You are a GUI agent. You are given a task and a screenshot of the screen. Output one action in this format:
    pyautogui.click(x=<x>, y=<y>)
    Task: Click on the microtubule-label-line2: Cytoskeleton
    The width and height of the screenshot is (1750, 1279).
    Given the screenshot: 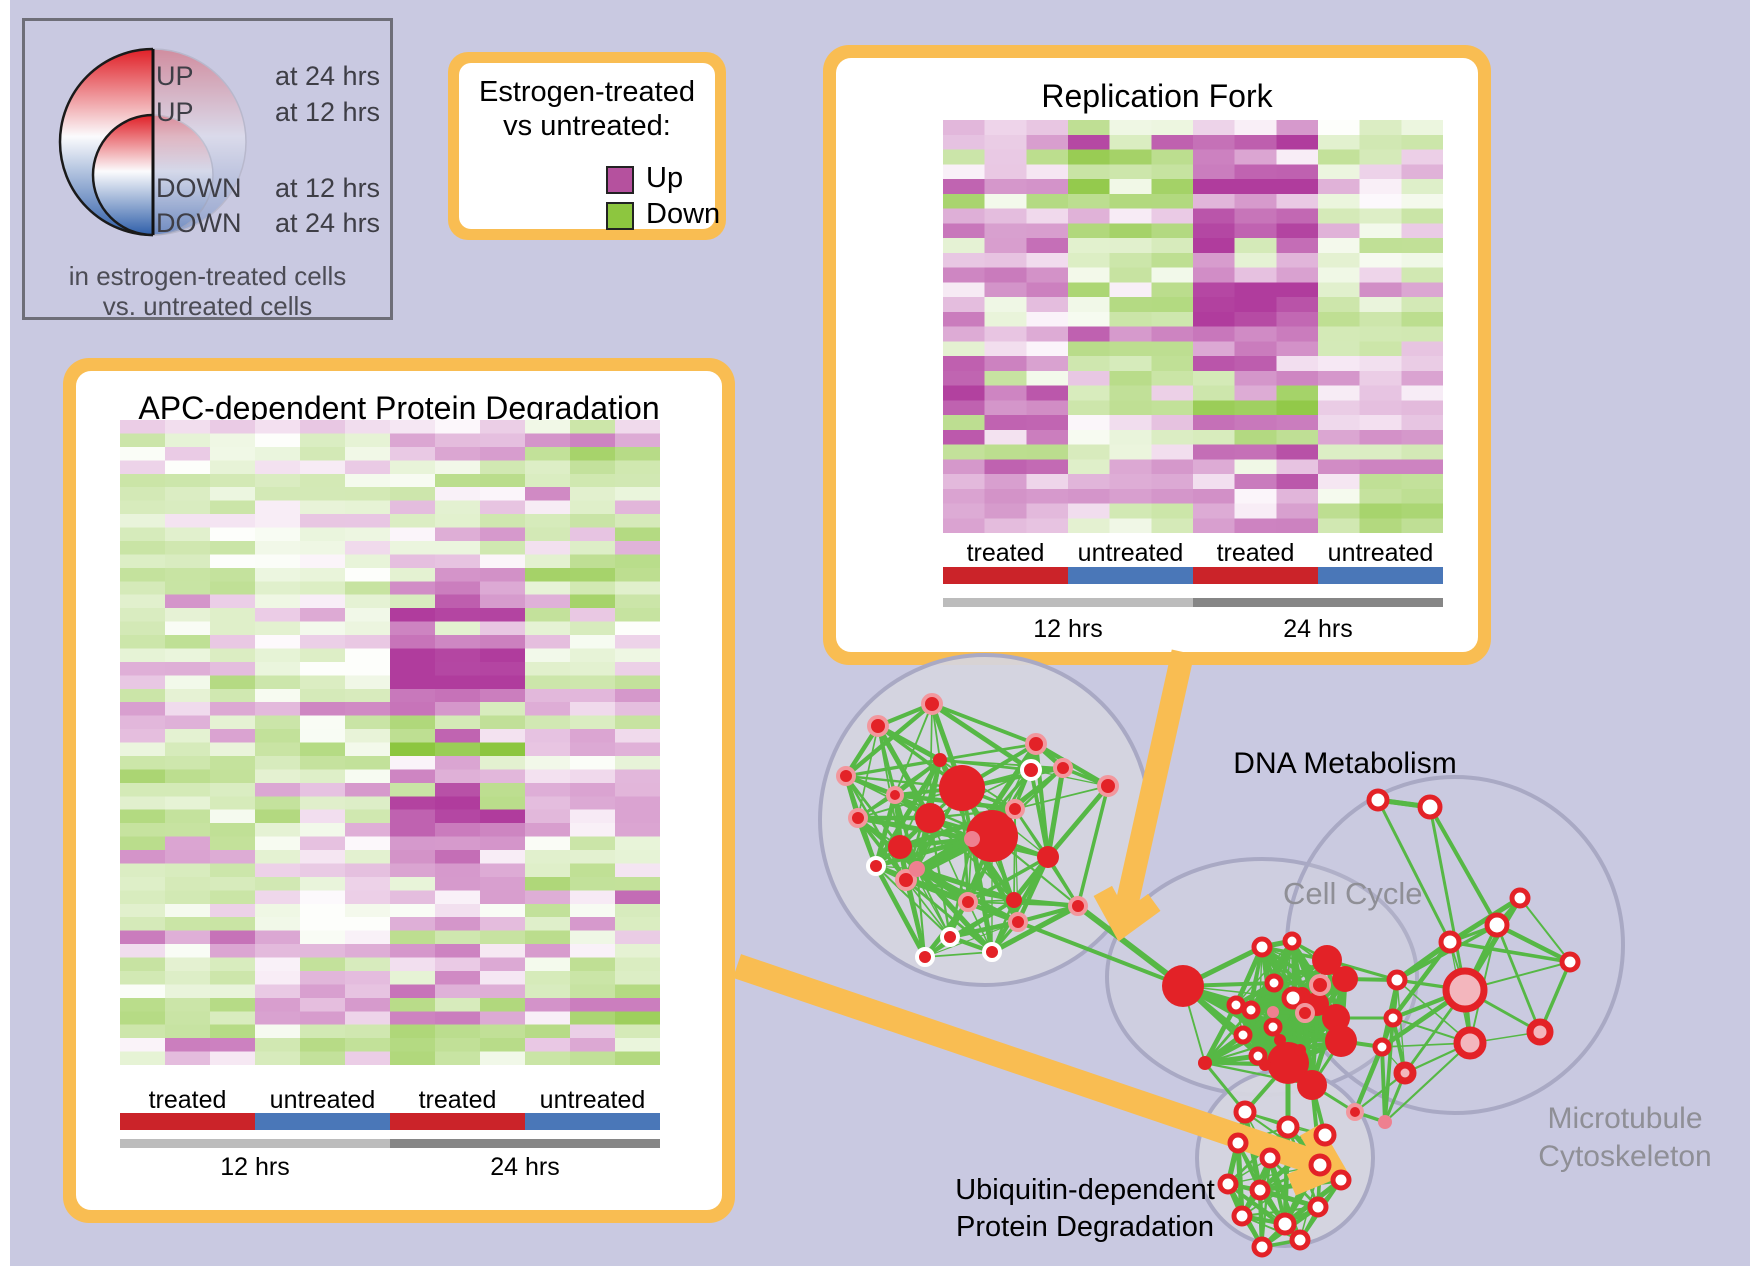 What is the action you would take?
    pyautogui.click(x=1625, y=1156)
    